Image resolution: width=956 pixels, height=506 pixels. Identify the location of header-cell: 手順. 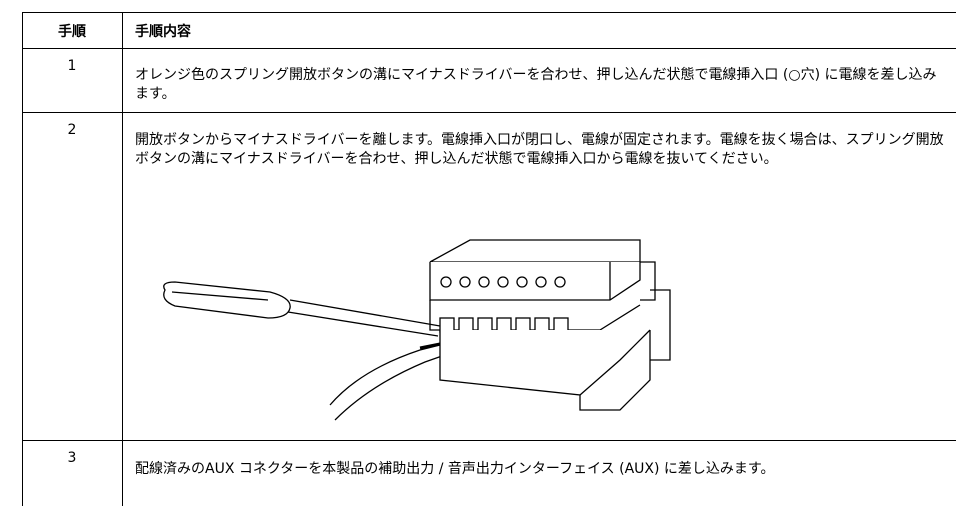
(72, 32).